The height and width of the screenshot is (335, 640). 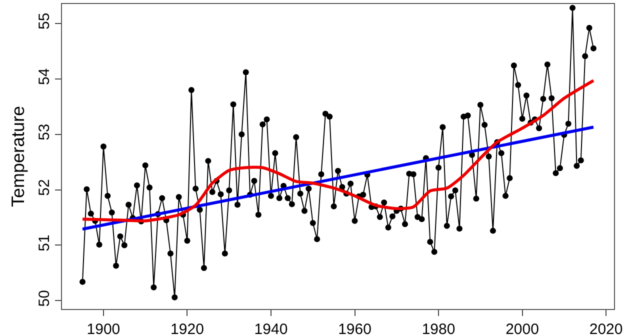 I want to click on x-tick-label: 1900, so click(x=103, y=328).